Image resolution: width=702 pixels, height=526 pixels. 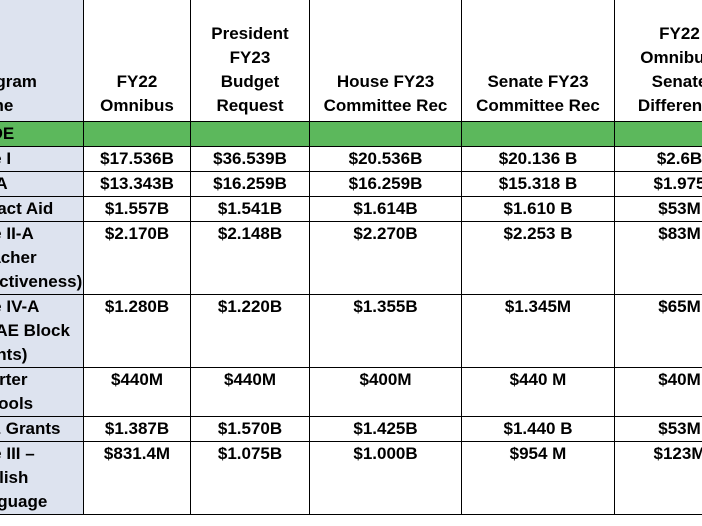 What do you see at coordinates (250, 159) in the screenshot?
I see `value-cell: $36.539B` at bounding box center [250, 159].